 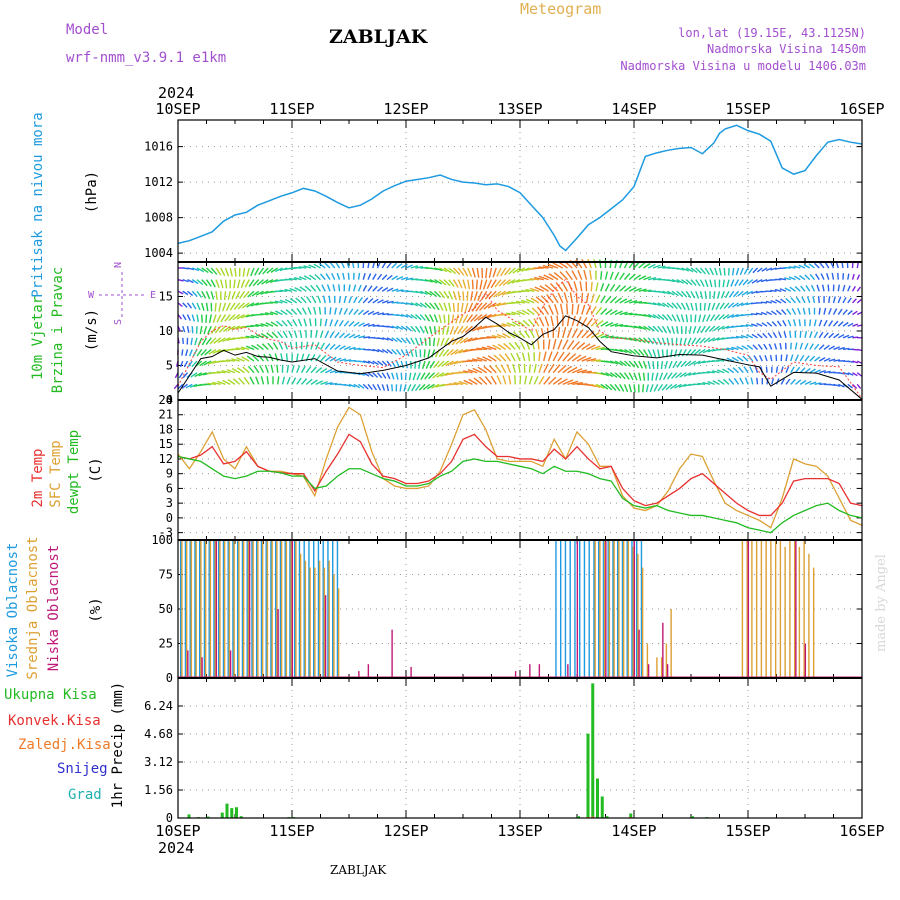 I want to click on y-tick-label: 5, so click(x=169, y=366).